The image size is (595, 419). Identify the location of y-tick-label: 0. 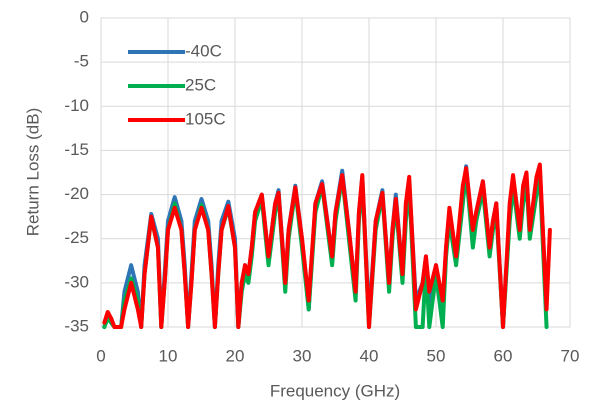
(84, 16).